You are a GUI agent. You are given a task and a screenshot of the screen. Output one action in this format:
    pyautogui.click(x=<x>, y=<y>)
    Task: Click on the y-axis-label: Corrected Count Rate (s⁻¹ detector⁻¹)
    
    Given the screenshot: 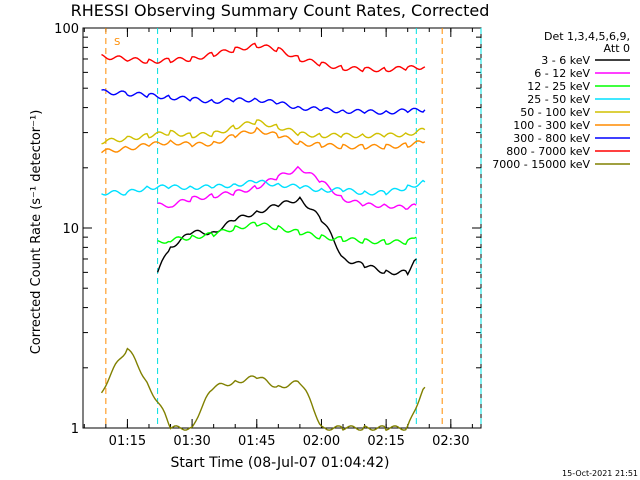 What is the action you would take?
    pyautogui.click(x=36, y=232)
    